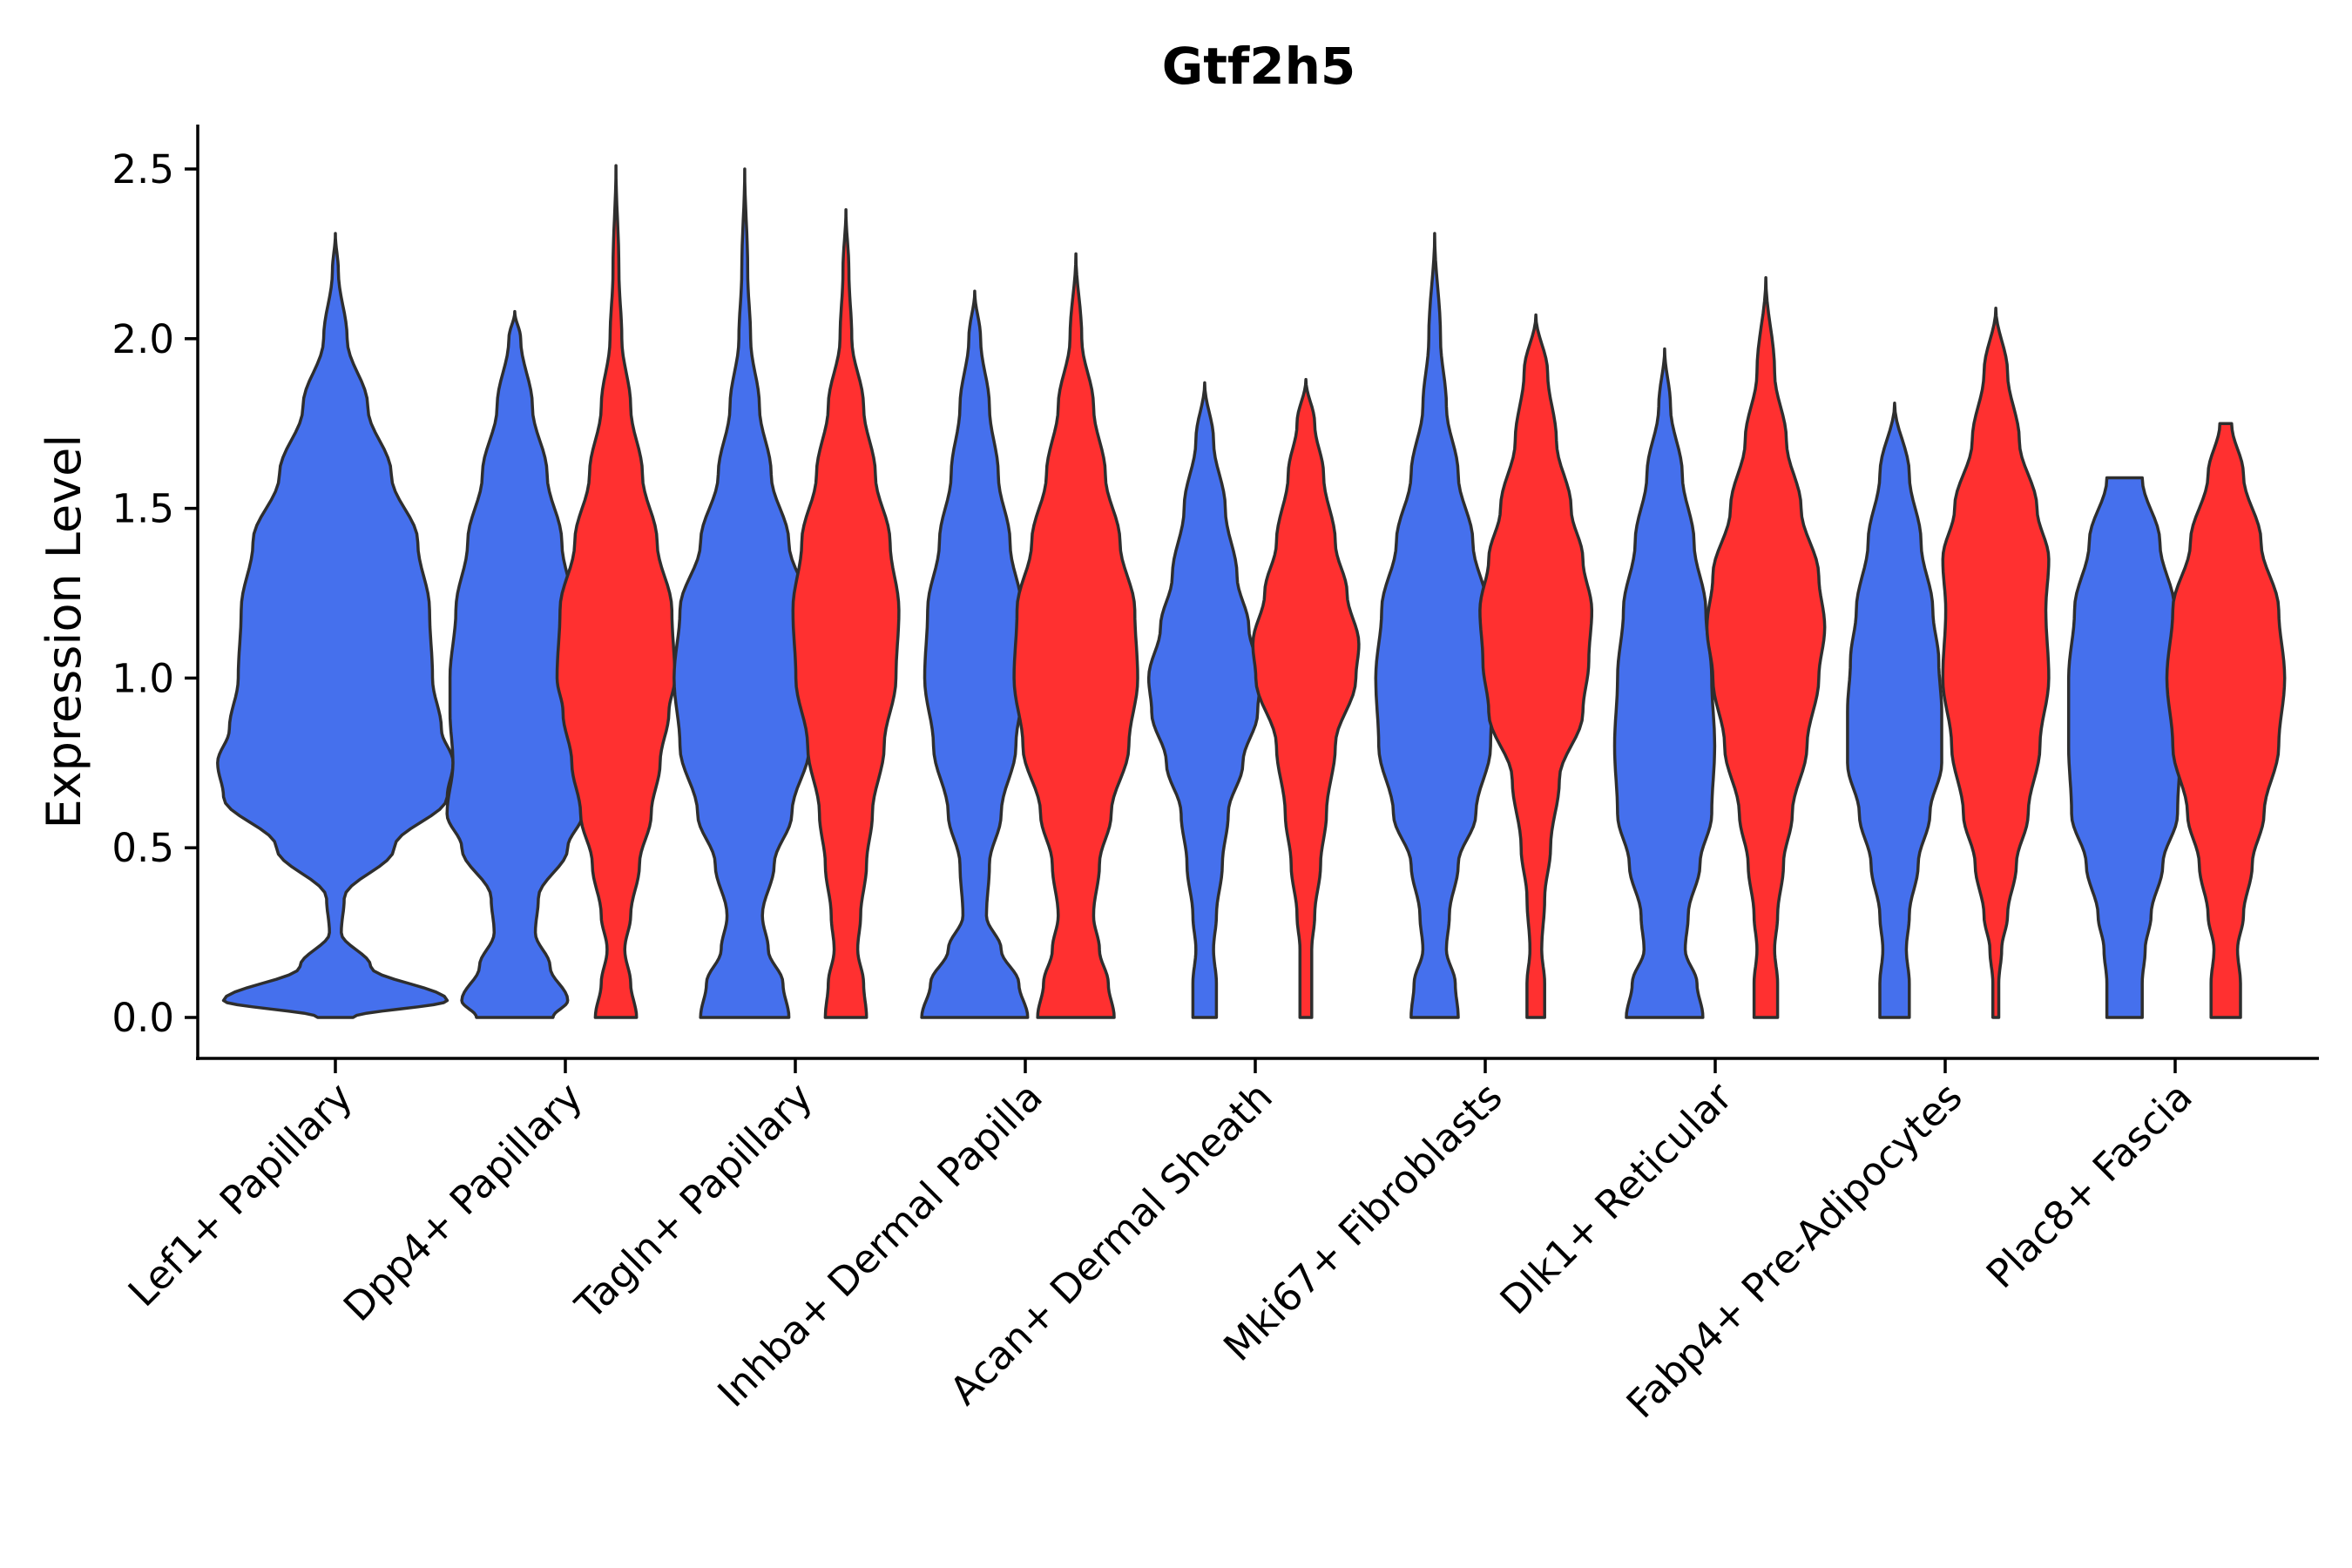 This screenshot has width=2352, height=1568. What do you see at coordinates (143, 678) in the screenshot?
I see `y-tick-label: 1.0` at bounding box center [143, 678].